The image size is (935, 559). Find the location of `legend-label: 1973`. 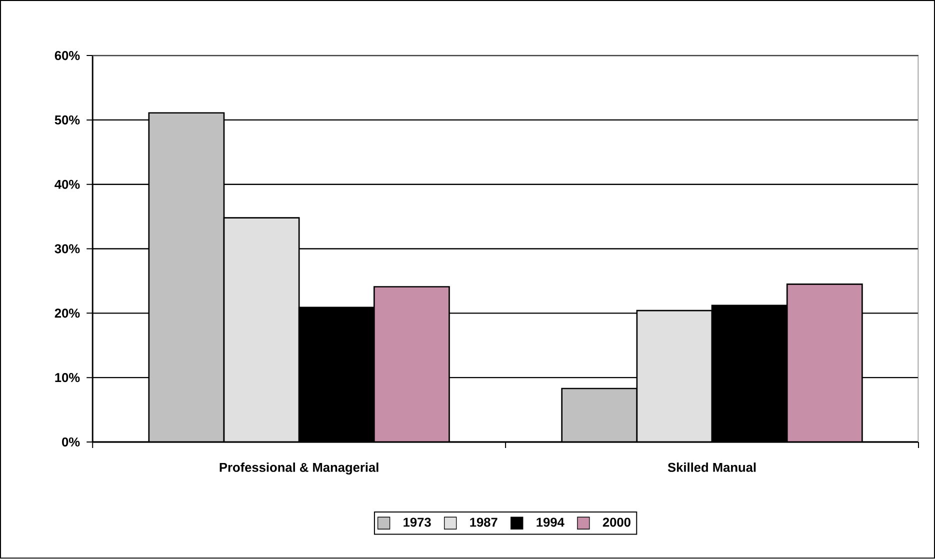

legend-label: 1973 is located at coordinates (417, 522).